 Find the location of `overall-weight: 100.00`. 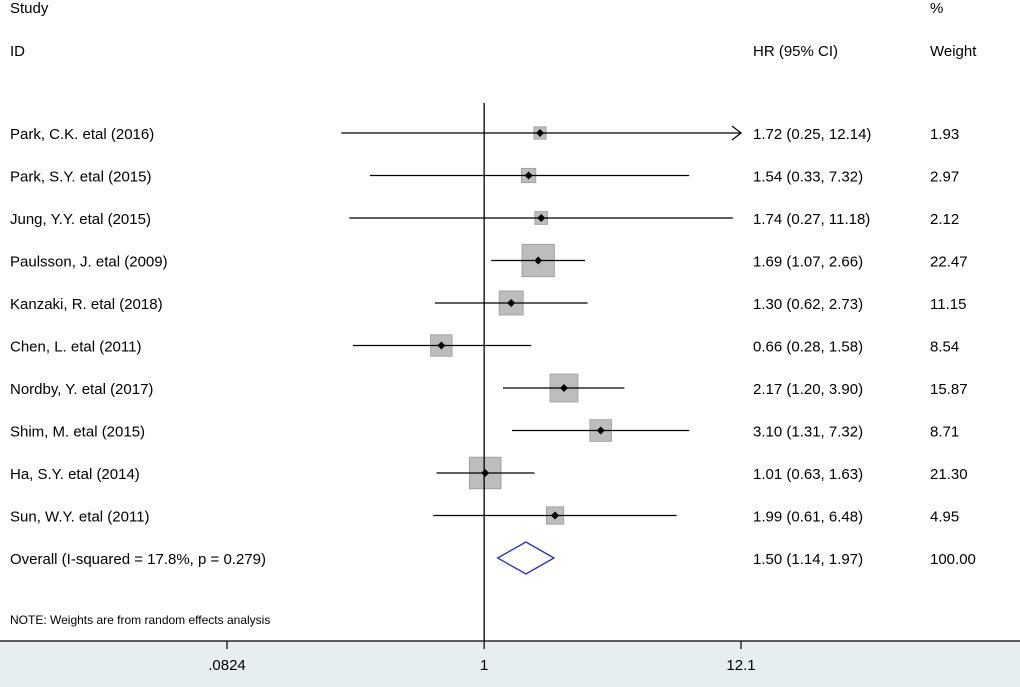

overall-weight: 100.00 is located at coordinates (953, 559).